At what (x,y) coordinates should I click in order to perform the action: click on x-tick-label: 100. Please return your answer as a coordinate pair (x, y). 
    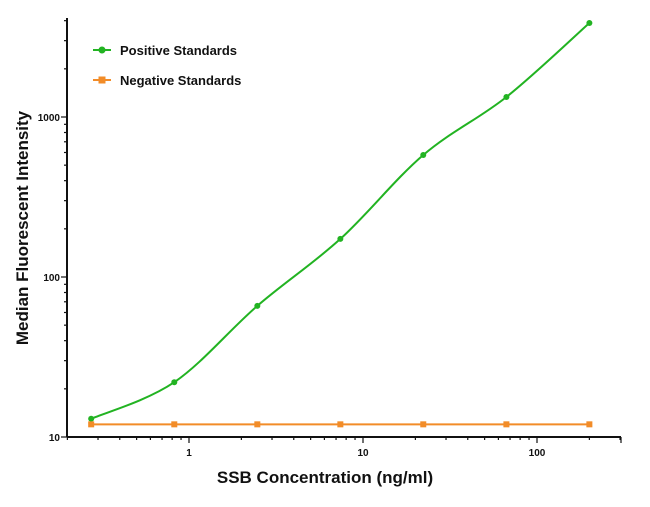
    Looking at the image, I should click on (537, 453).